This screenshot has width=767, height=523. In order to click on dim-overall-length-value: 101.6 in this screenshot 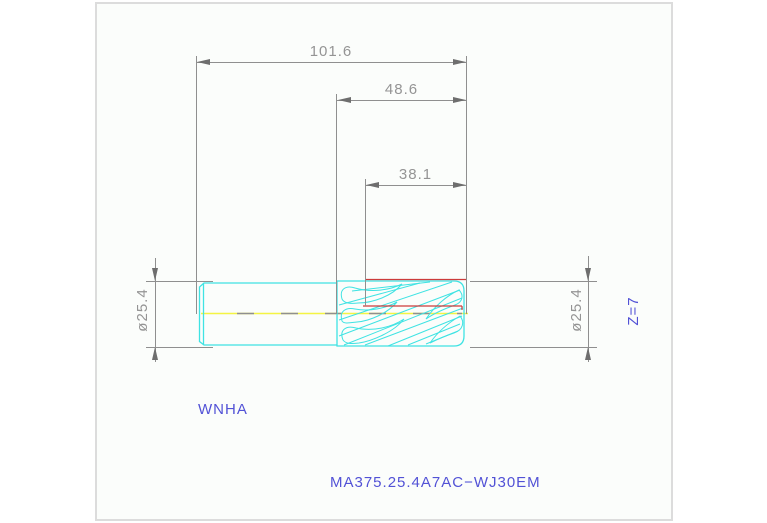, I will do `click(331, 51)`.